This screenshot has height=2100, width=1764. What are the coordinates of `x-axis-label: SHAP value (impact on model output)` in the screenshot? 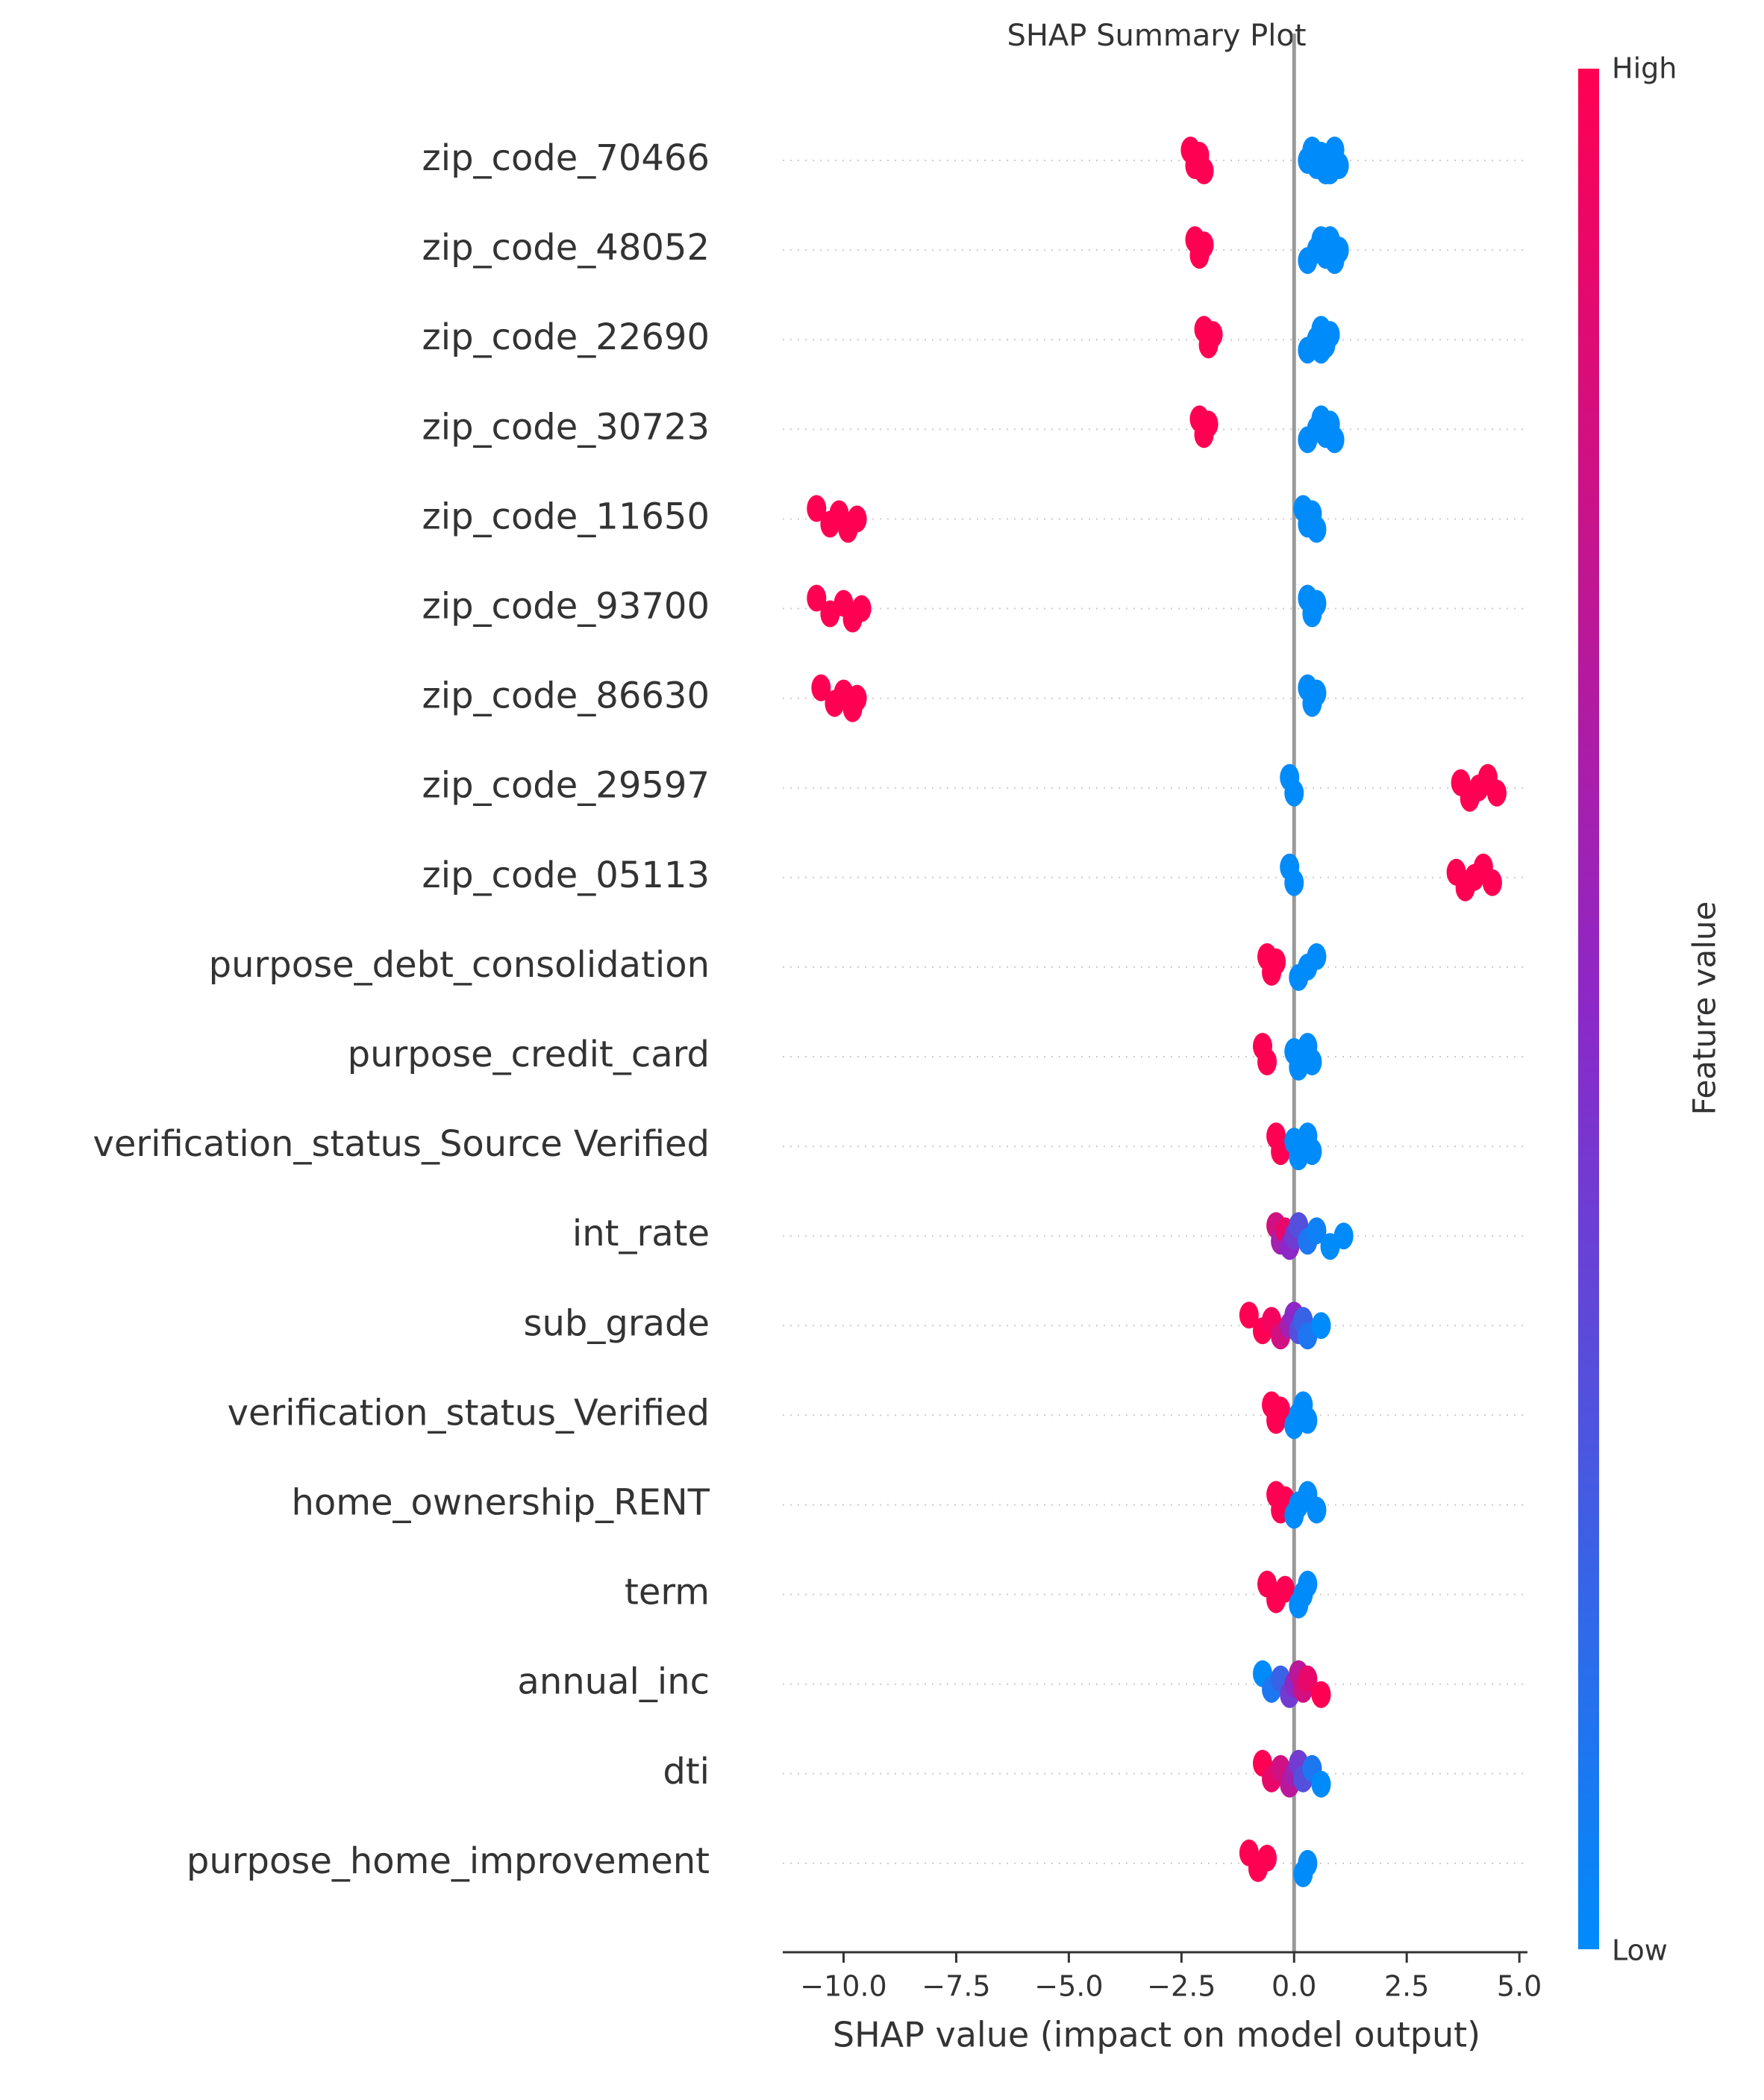 It's located at (1156, 2035).